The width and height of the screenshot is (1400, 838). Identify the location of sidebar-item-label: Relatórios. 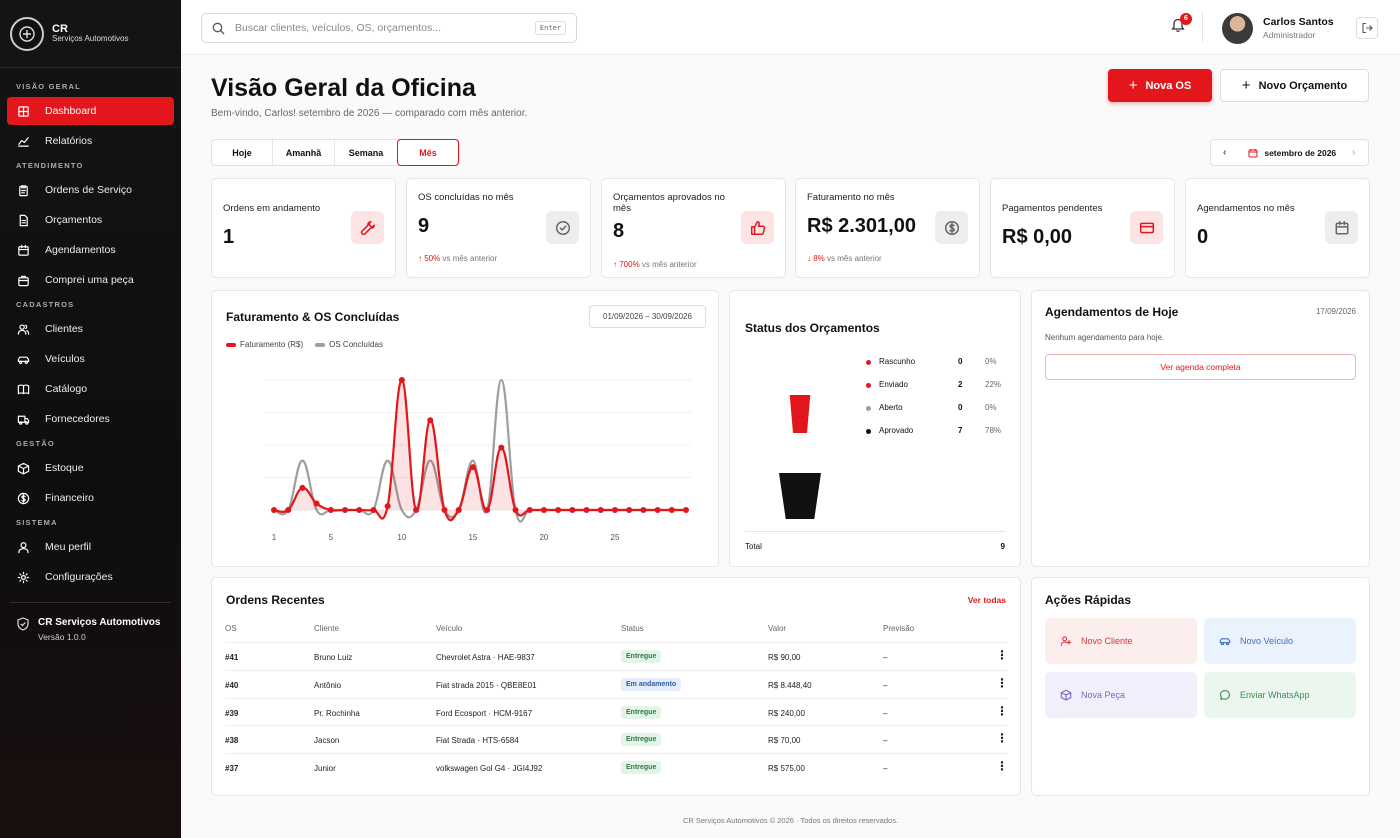
(69, 141).